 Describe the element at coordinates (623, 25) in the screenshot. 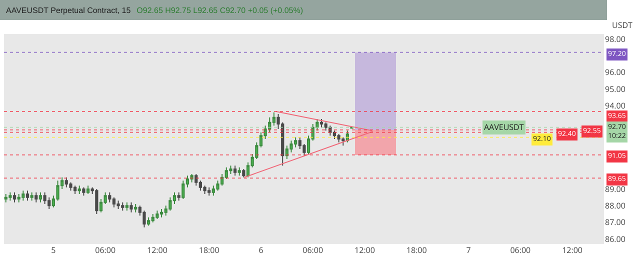

I see `y-axis-title: USDT` at that location.